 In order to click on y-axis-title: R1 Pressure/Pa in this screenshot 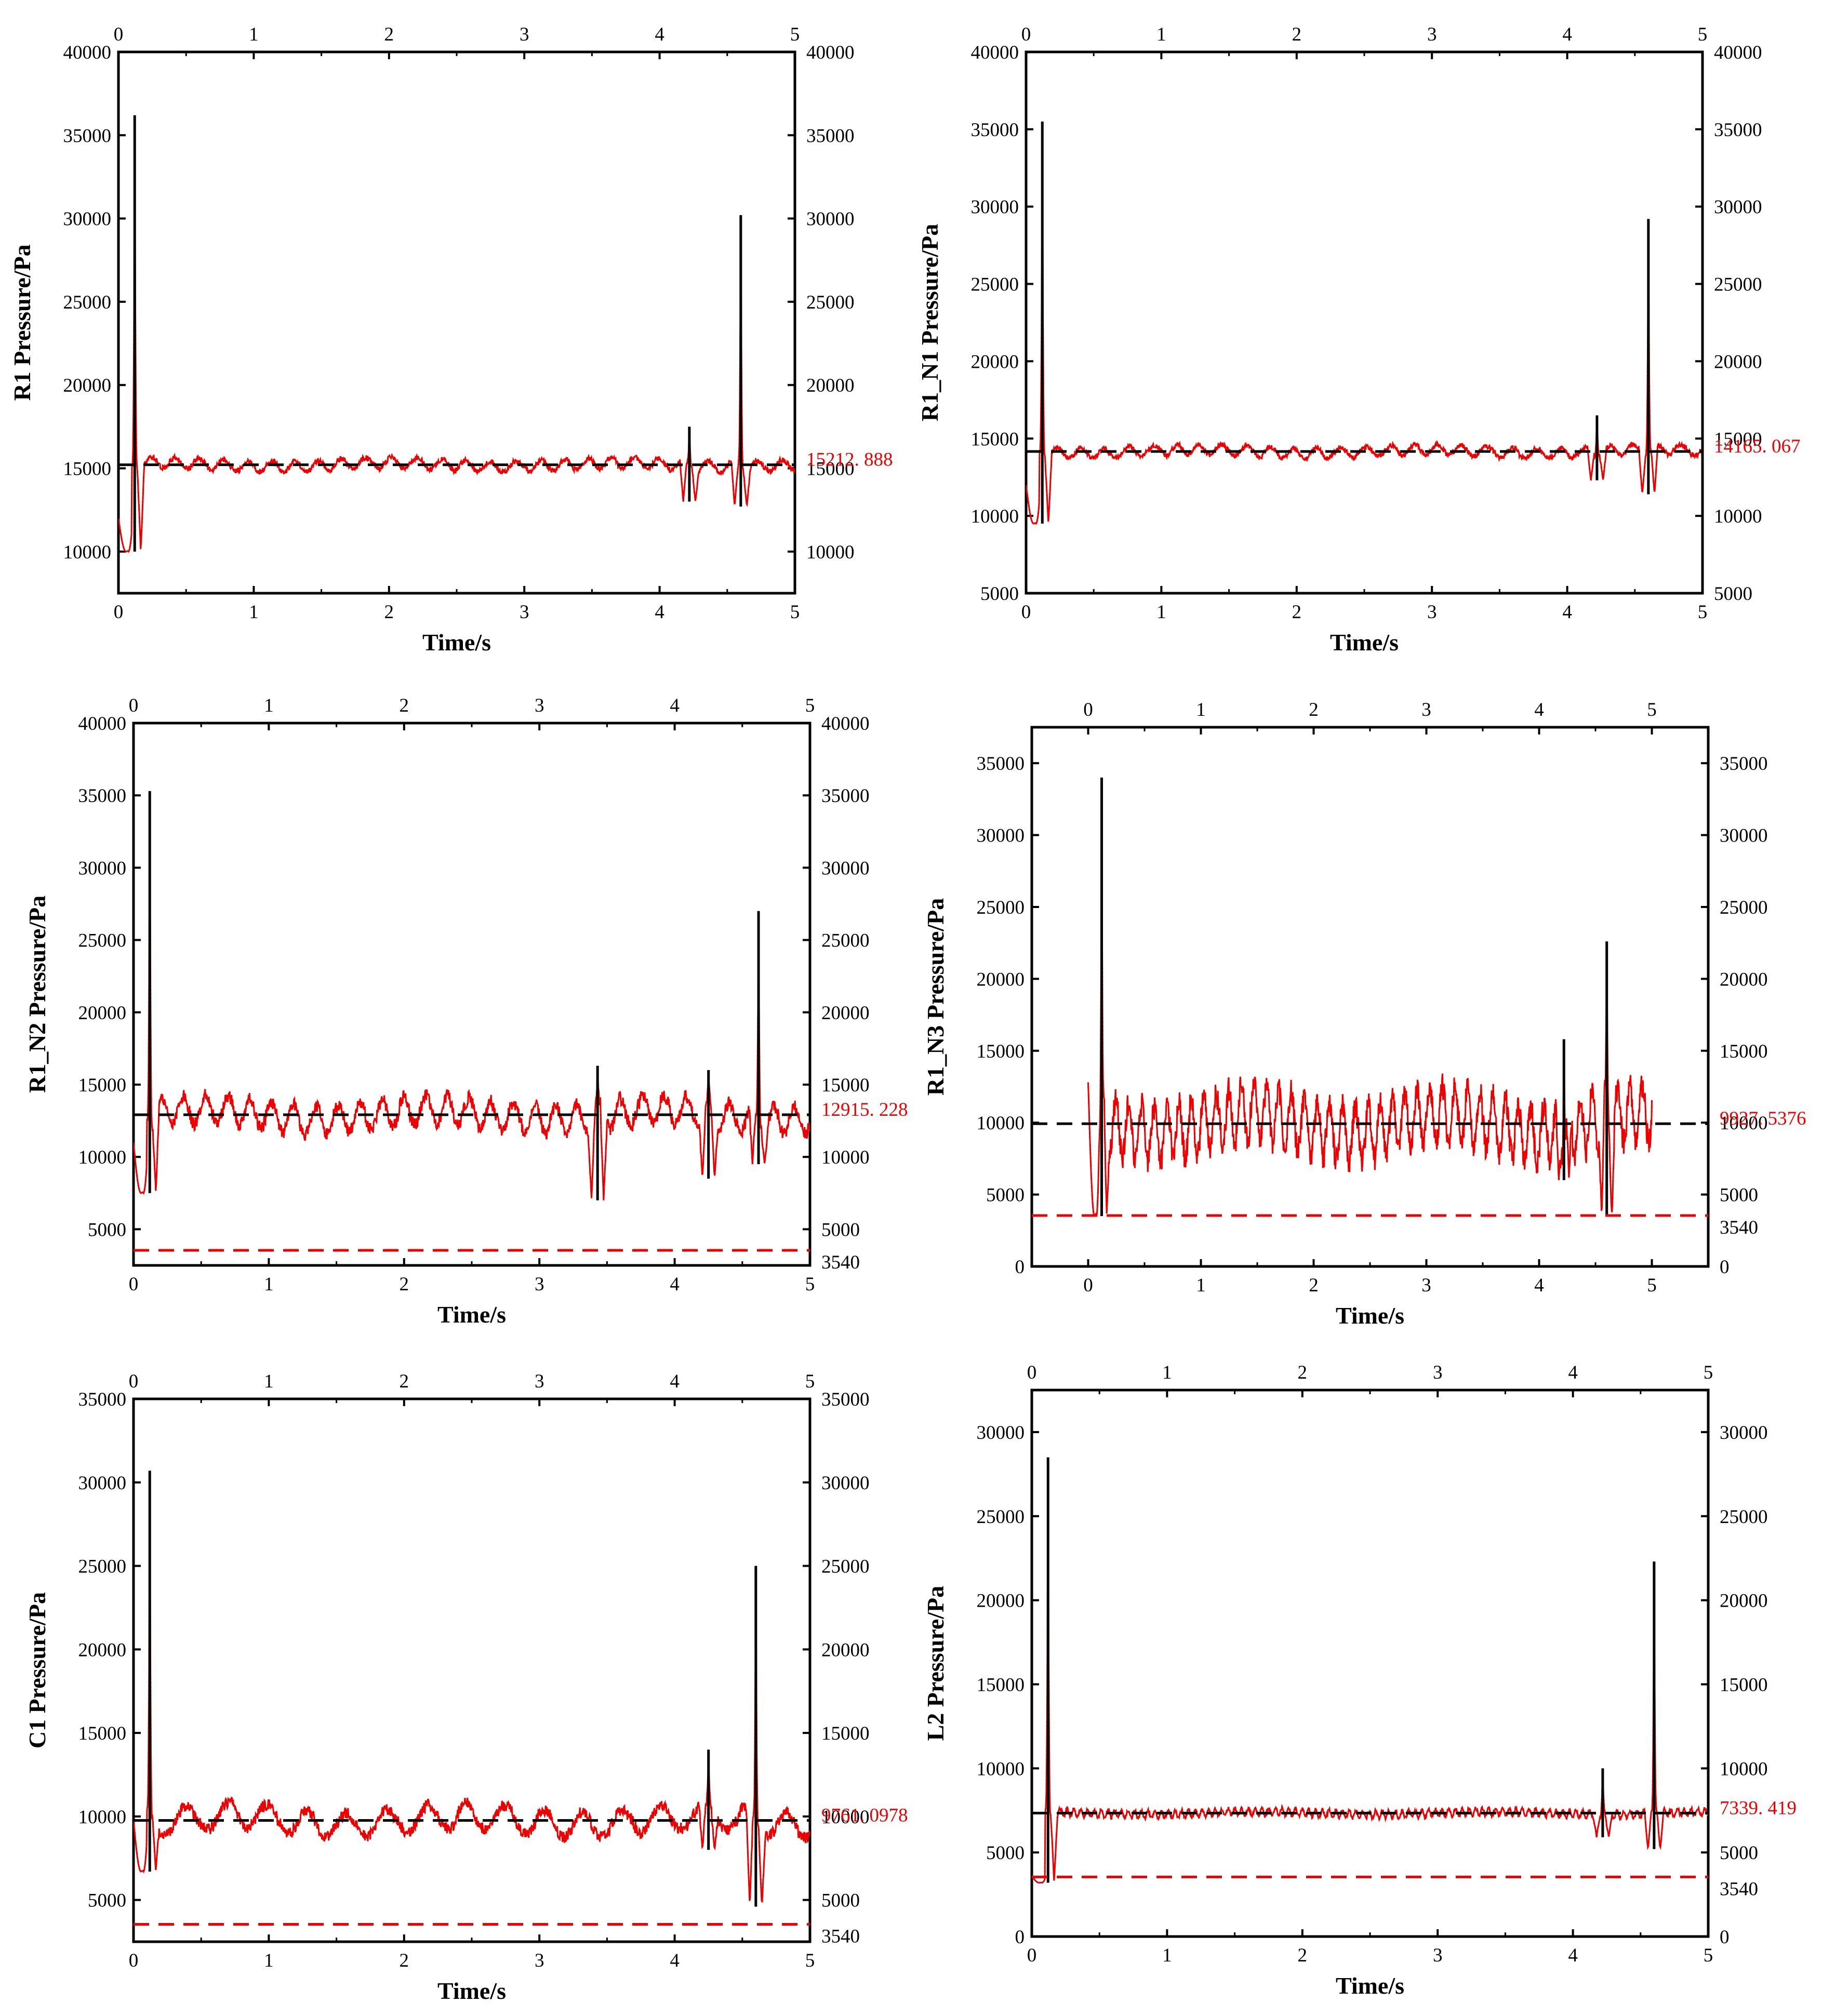, I will do `click(22, 322)`.